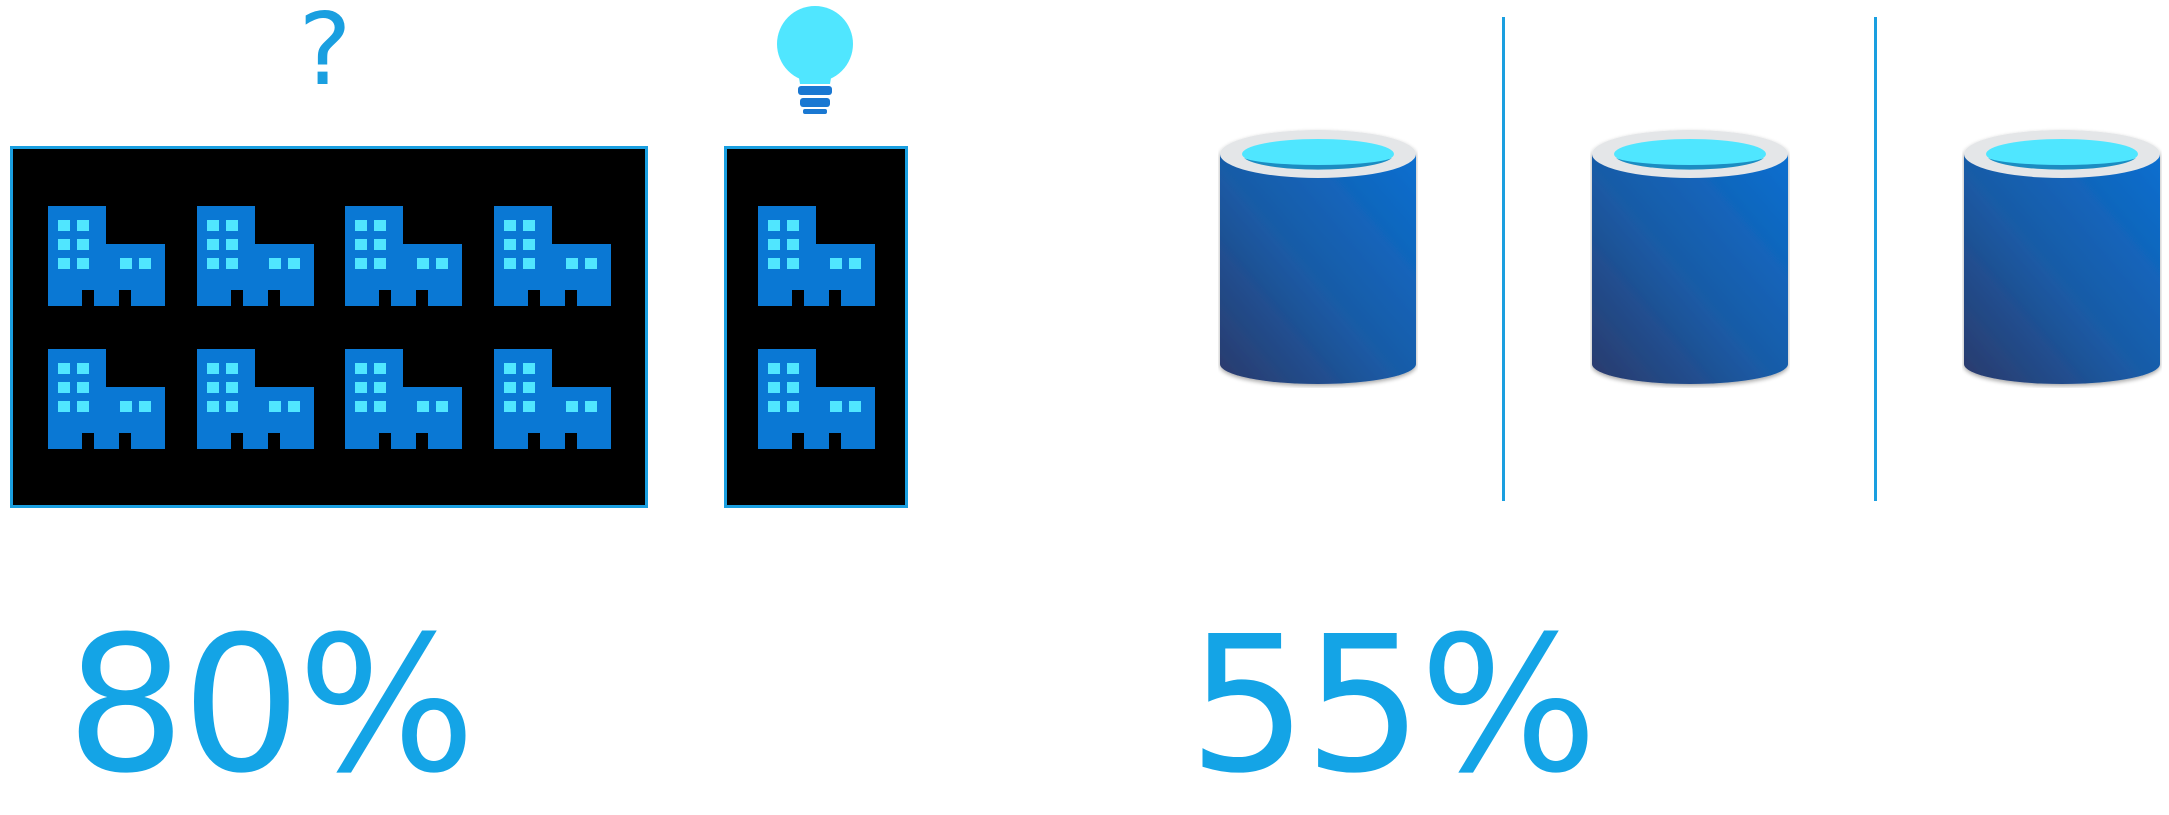 This screenshot has width=2169, height=815. I want to click on left-percentage: 80%, so click(271, 705).